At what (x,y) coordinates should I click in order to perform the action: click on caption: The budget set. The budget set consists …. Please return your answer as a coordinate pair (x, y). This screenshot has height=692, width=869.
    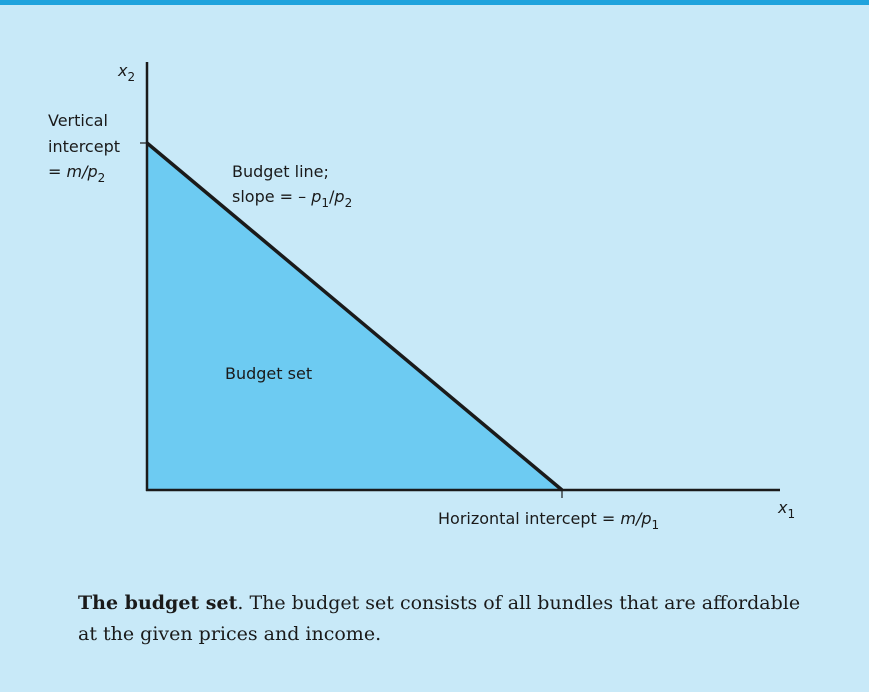
    Looking at the image, I should click on (448, 619).